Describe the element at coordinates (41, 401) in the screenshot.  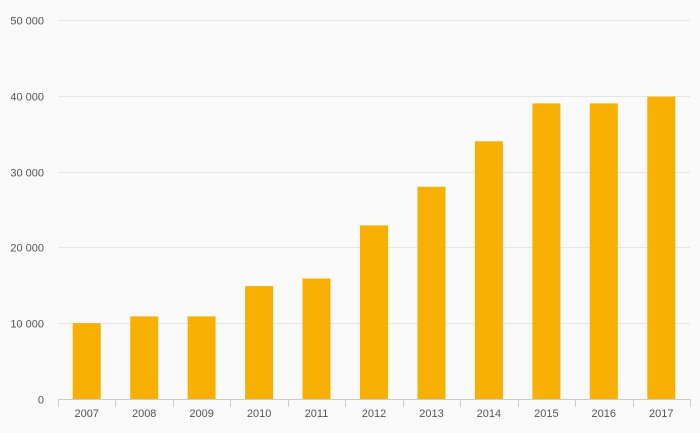
I see `y-tick-label: 0` at that location.